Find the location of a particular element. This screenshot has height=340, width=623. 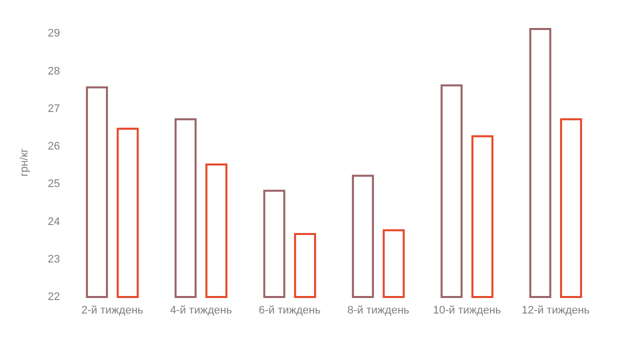

y-tick-label: 27 is located at coordinates (54, 108).